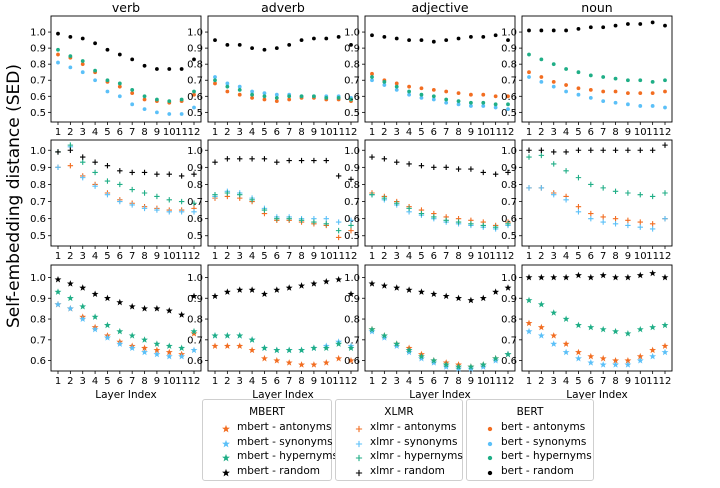 Image resolution: width=720 pixels, height=488 pixels. Describe the element at coordinates (628, 381) in the screenshot. I see `x-tick-label: 9` at that location.